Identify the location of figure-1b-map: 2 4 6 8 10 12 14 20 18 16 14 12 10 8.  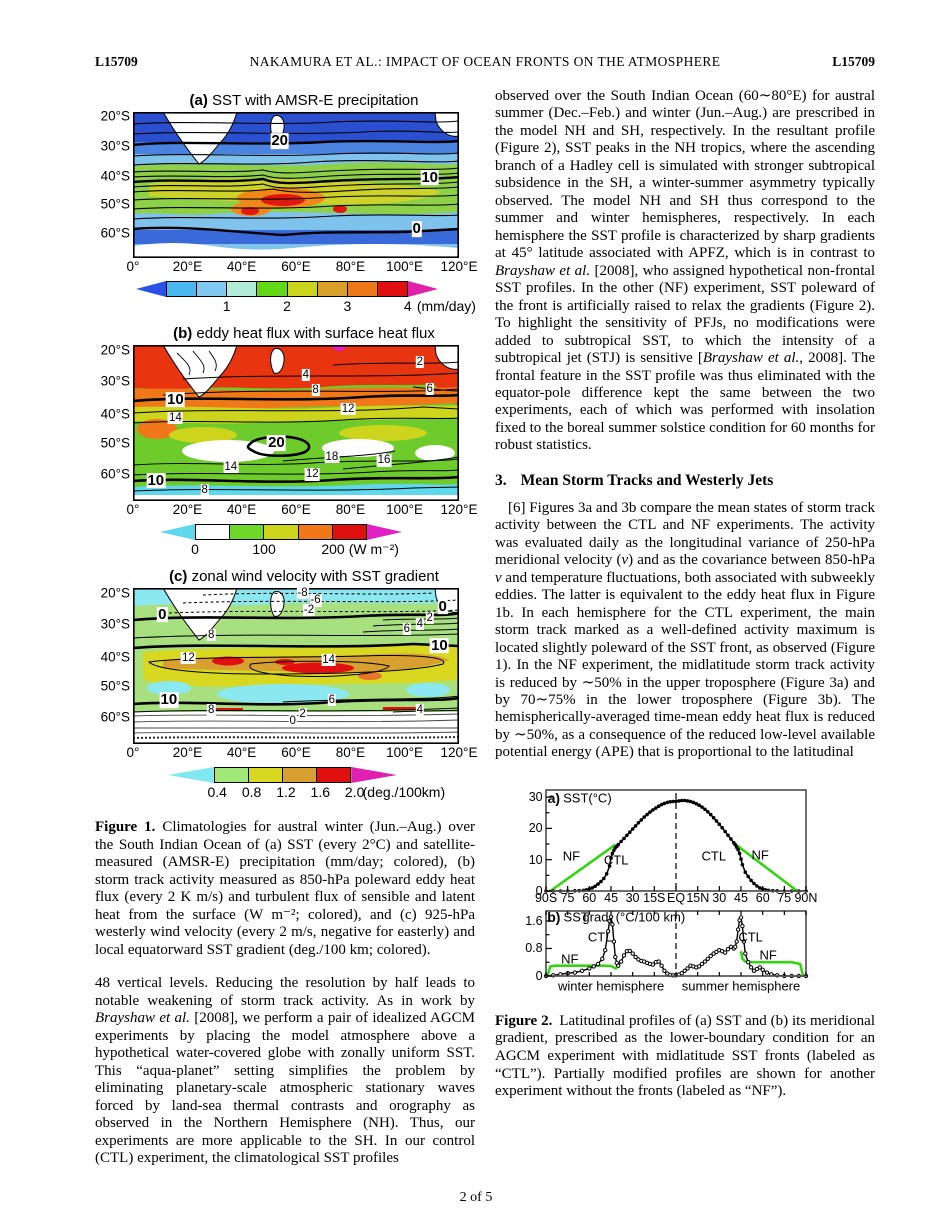
(296, 423).